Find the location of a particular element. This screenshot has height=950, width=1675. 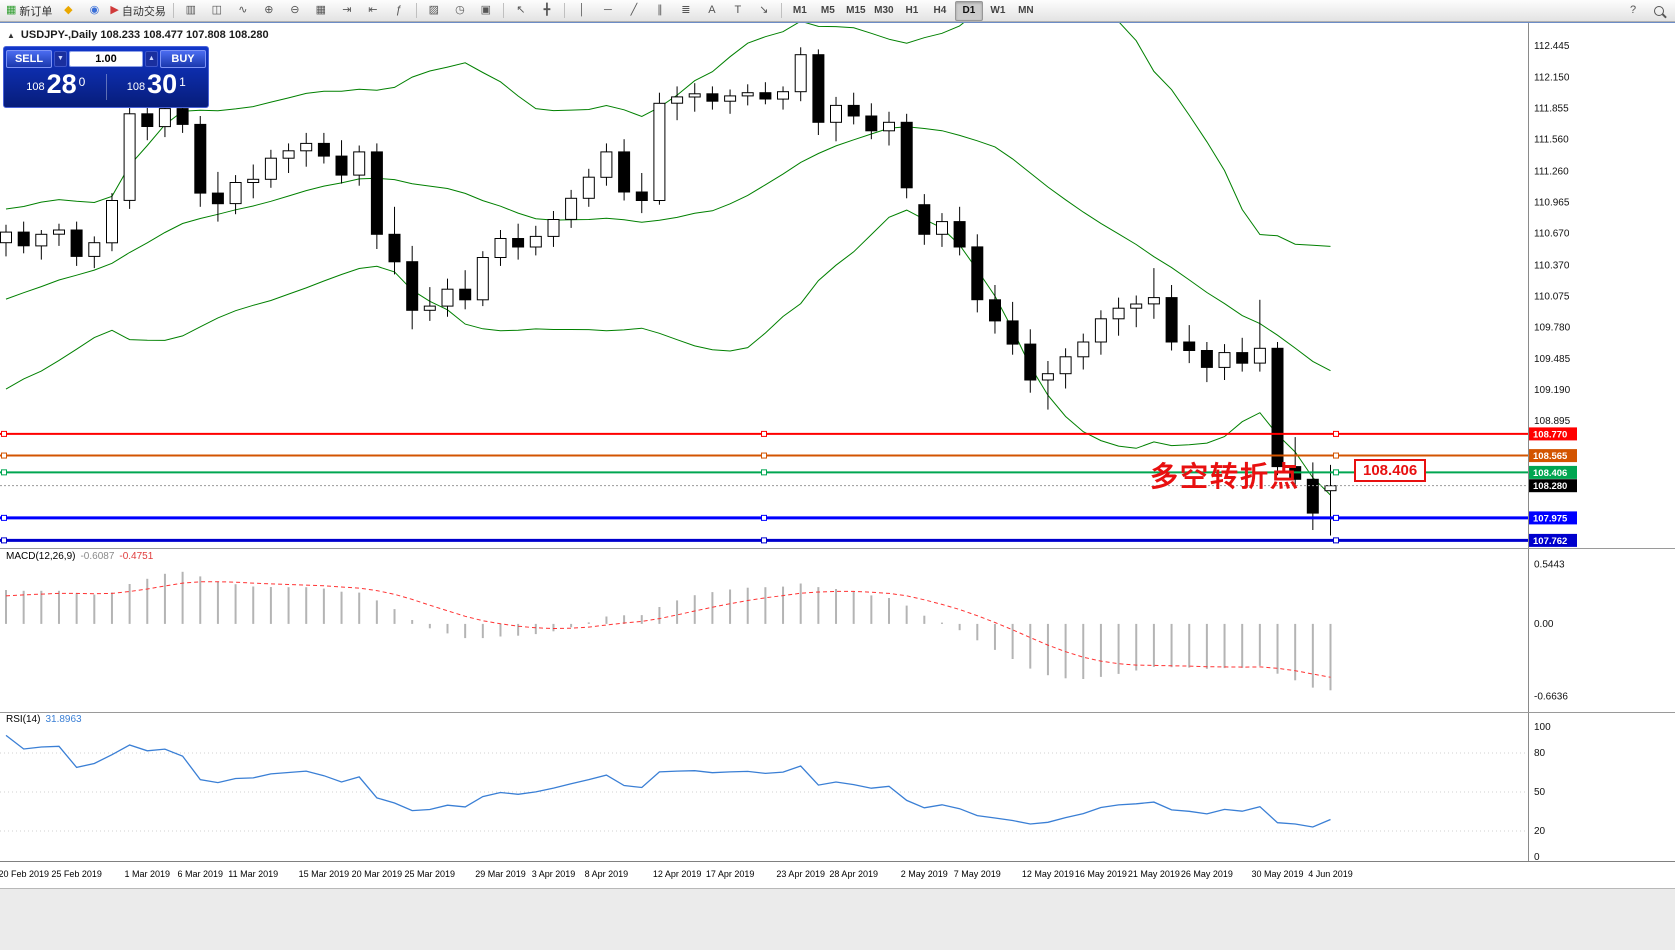

profiles-button: ◉ is located at coordinates (94, 11).